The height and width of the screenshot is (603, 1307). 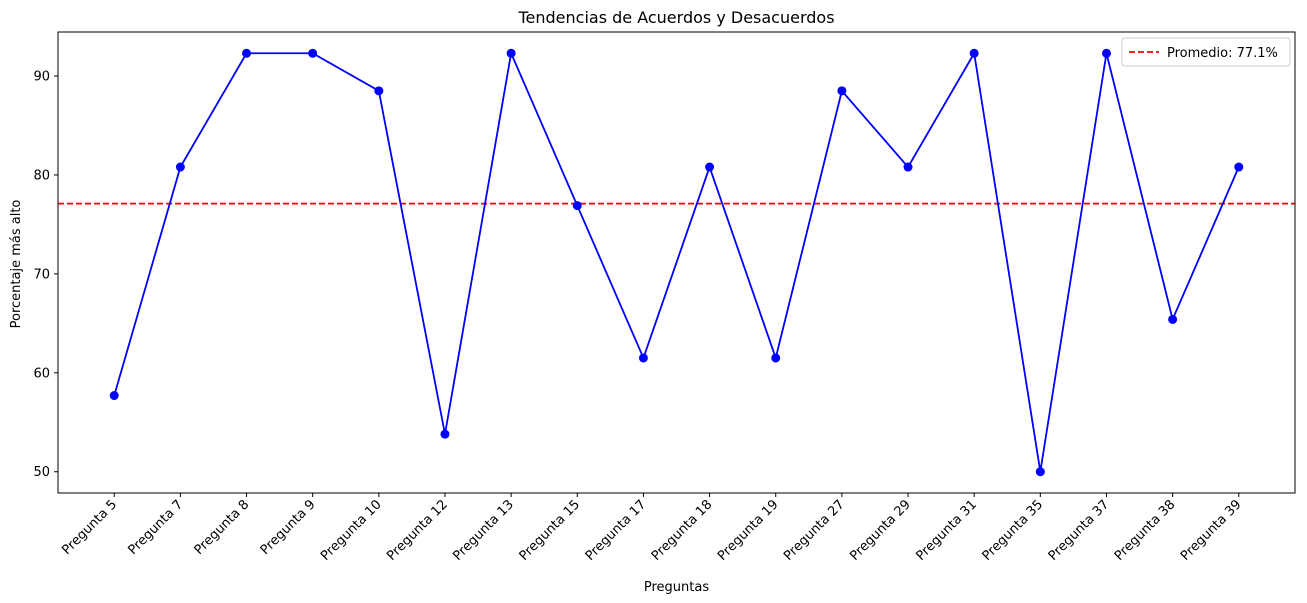 I want to click on y-tick-label: 50, so click(x=41, y=472).